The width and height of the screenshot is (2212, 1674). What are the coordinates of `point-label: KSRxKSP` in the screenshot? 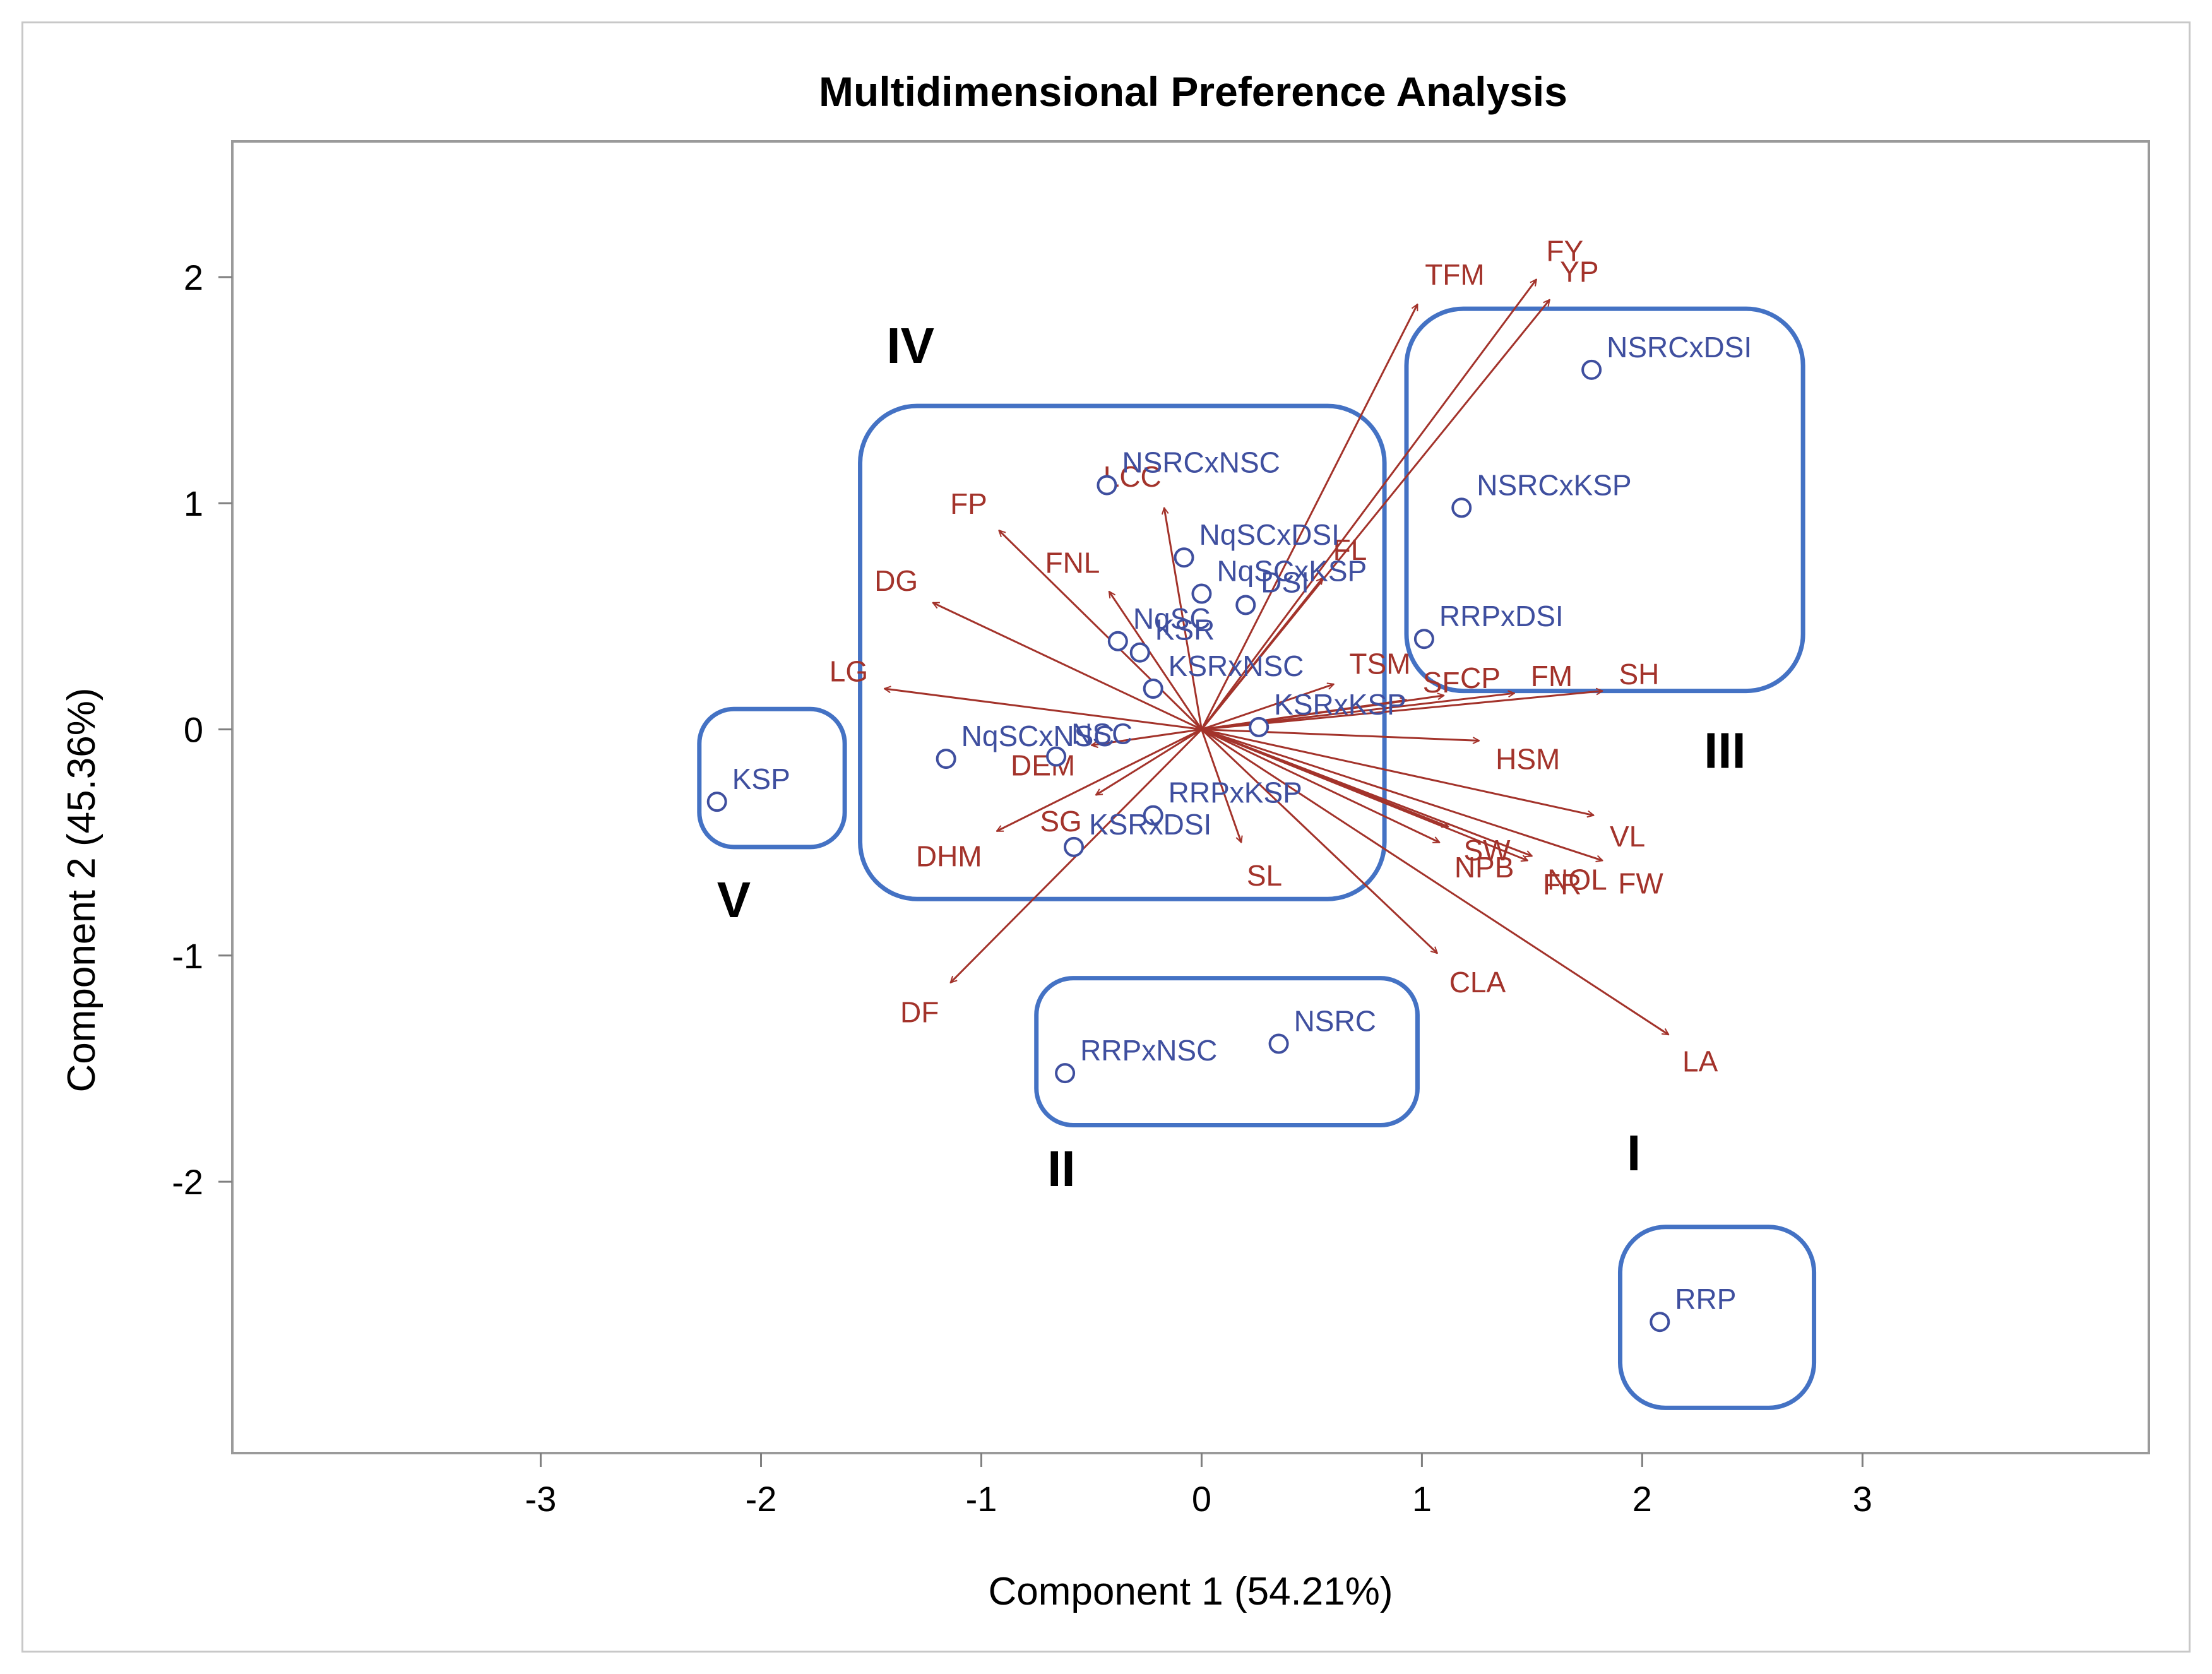 It's located at (1340, 704).